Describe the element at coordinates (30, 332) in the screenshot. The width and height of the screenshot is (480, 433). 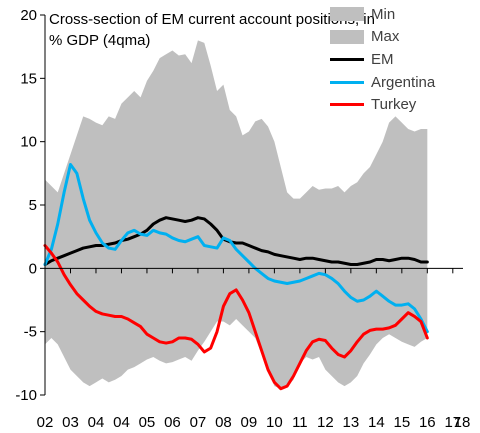
I see `y-tick-label: -5` at that location.